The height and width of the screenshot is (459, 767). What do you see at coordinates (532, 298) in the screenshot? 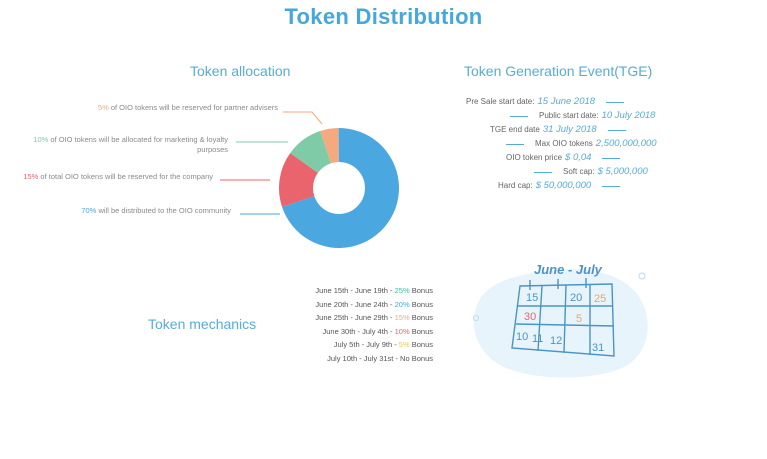
I see `calendar-number: 15` at bounding box center [532, 298].